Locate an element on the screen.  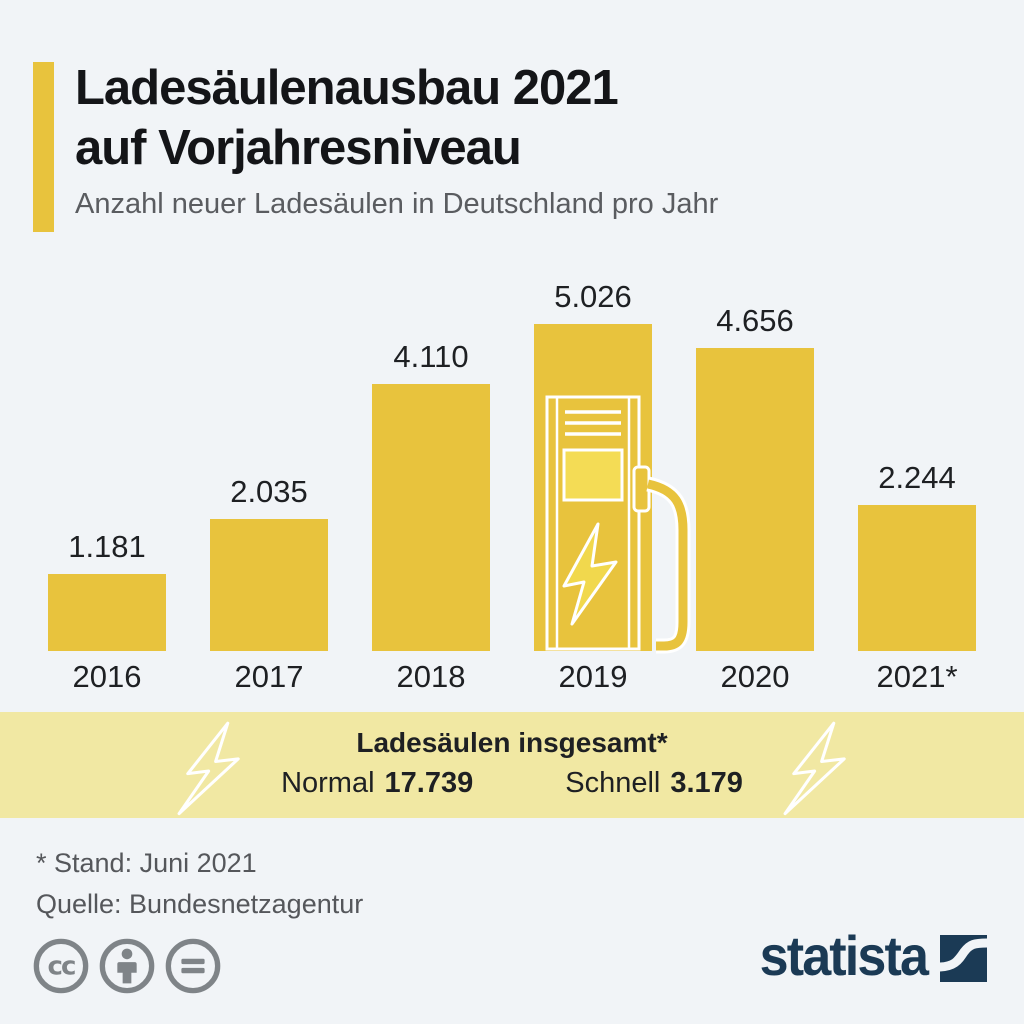
cc-license-icons: cc is located at coordinates (127, 966).